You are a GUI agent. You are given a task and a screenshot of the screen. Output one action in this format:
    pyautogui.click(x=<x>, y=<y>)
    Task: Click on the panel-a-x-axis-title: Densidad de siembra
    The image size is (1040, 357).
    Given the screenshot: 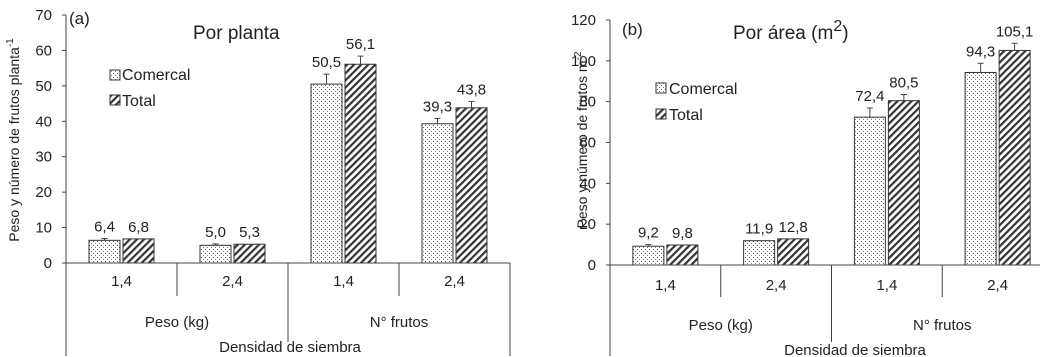 What is the action you would take?
    pyautogui.click(x=290, y=347)
    